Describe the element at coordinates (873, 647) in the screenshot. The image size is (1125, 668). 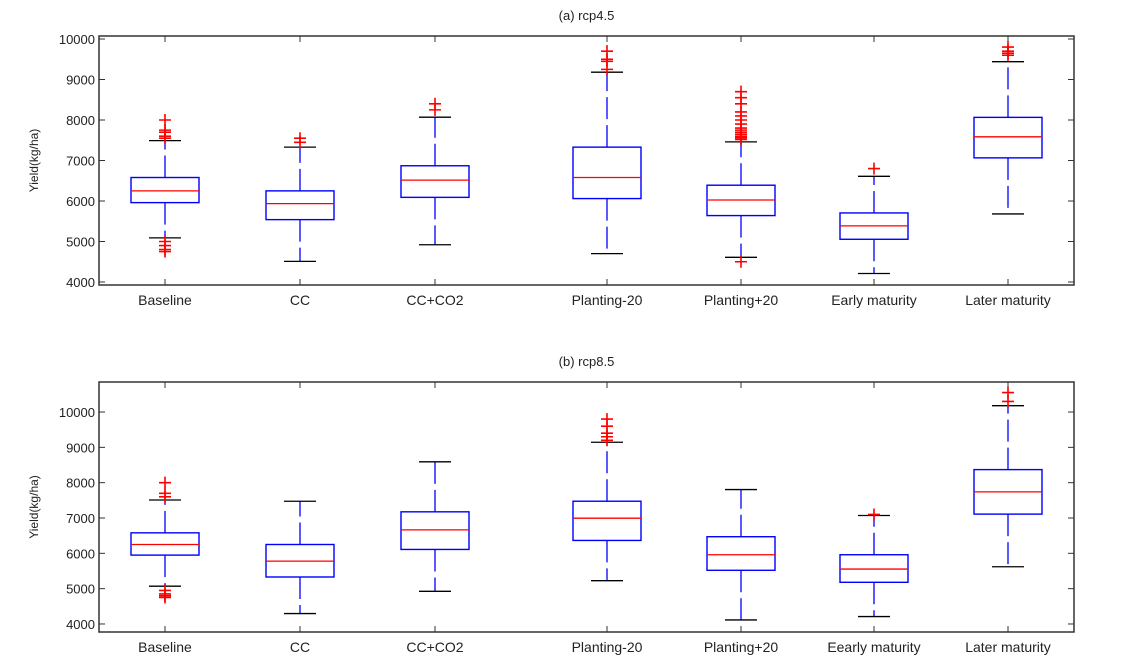
I see `x-tick-label: Eearly maturity` at that location.